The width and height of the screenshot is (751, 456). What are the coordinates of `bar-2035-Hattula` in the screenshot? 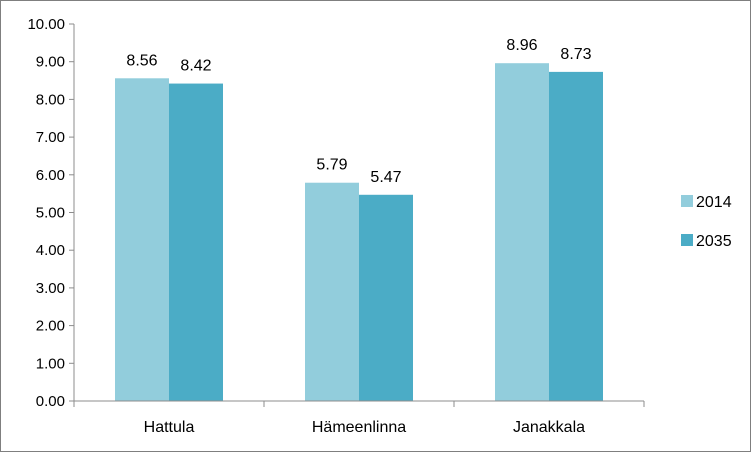 It's located at (196, 242).